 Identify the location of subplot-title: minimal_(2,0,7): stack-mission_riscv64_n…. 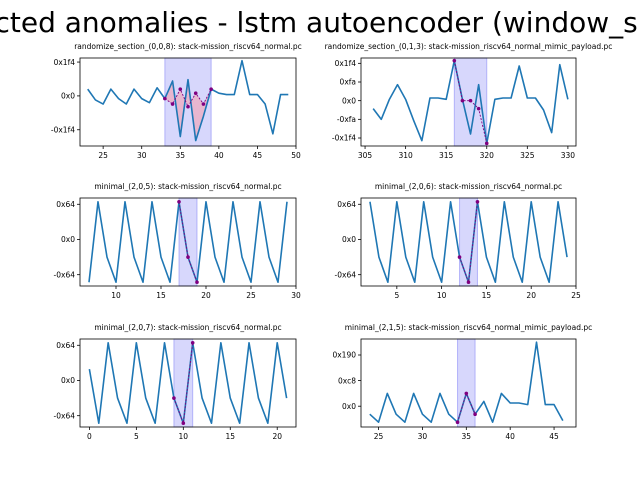
(187, 327).